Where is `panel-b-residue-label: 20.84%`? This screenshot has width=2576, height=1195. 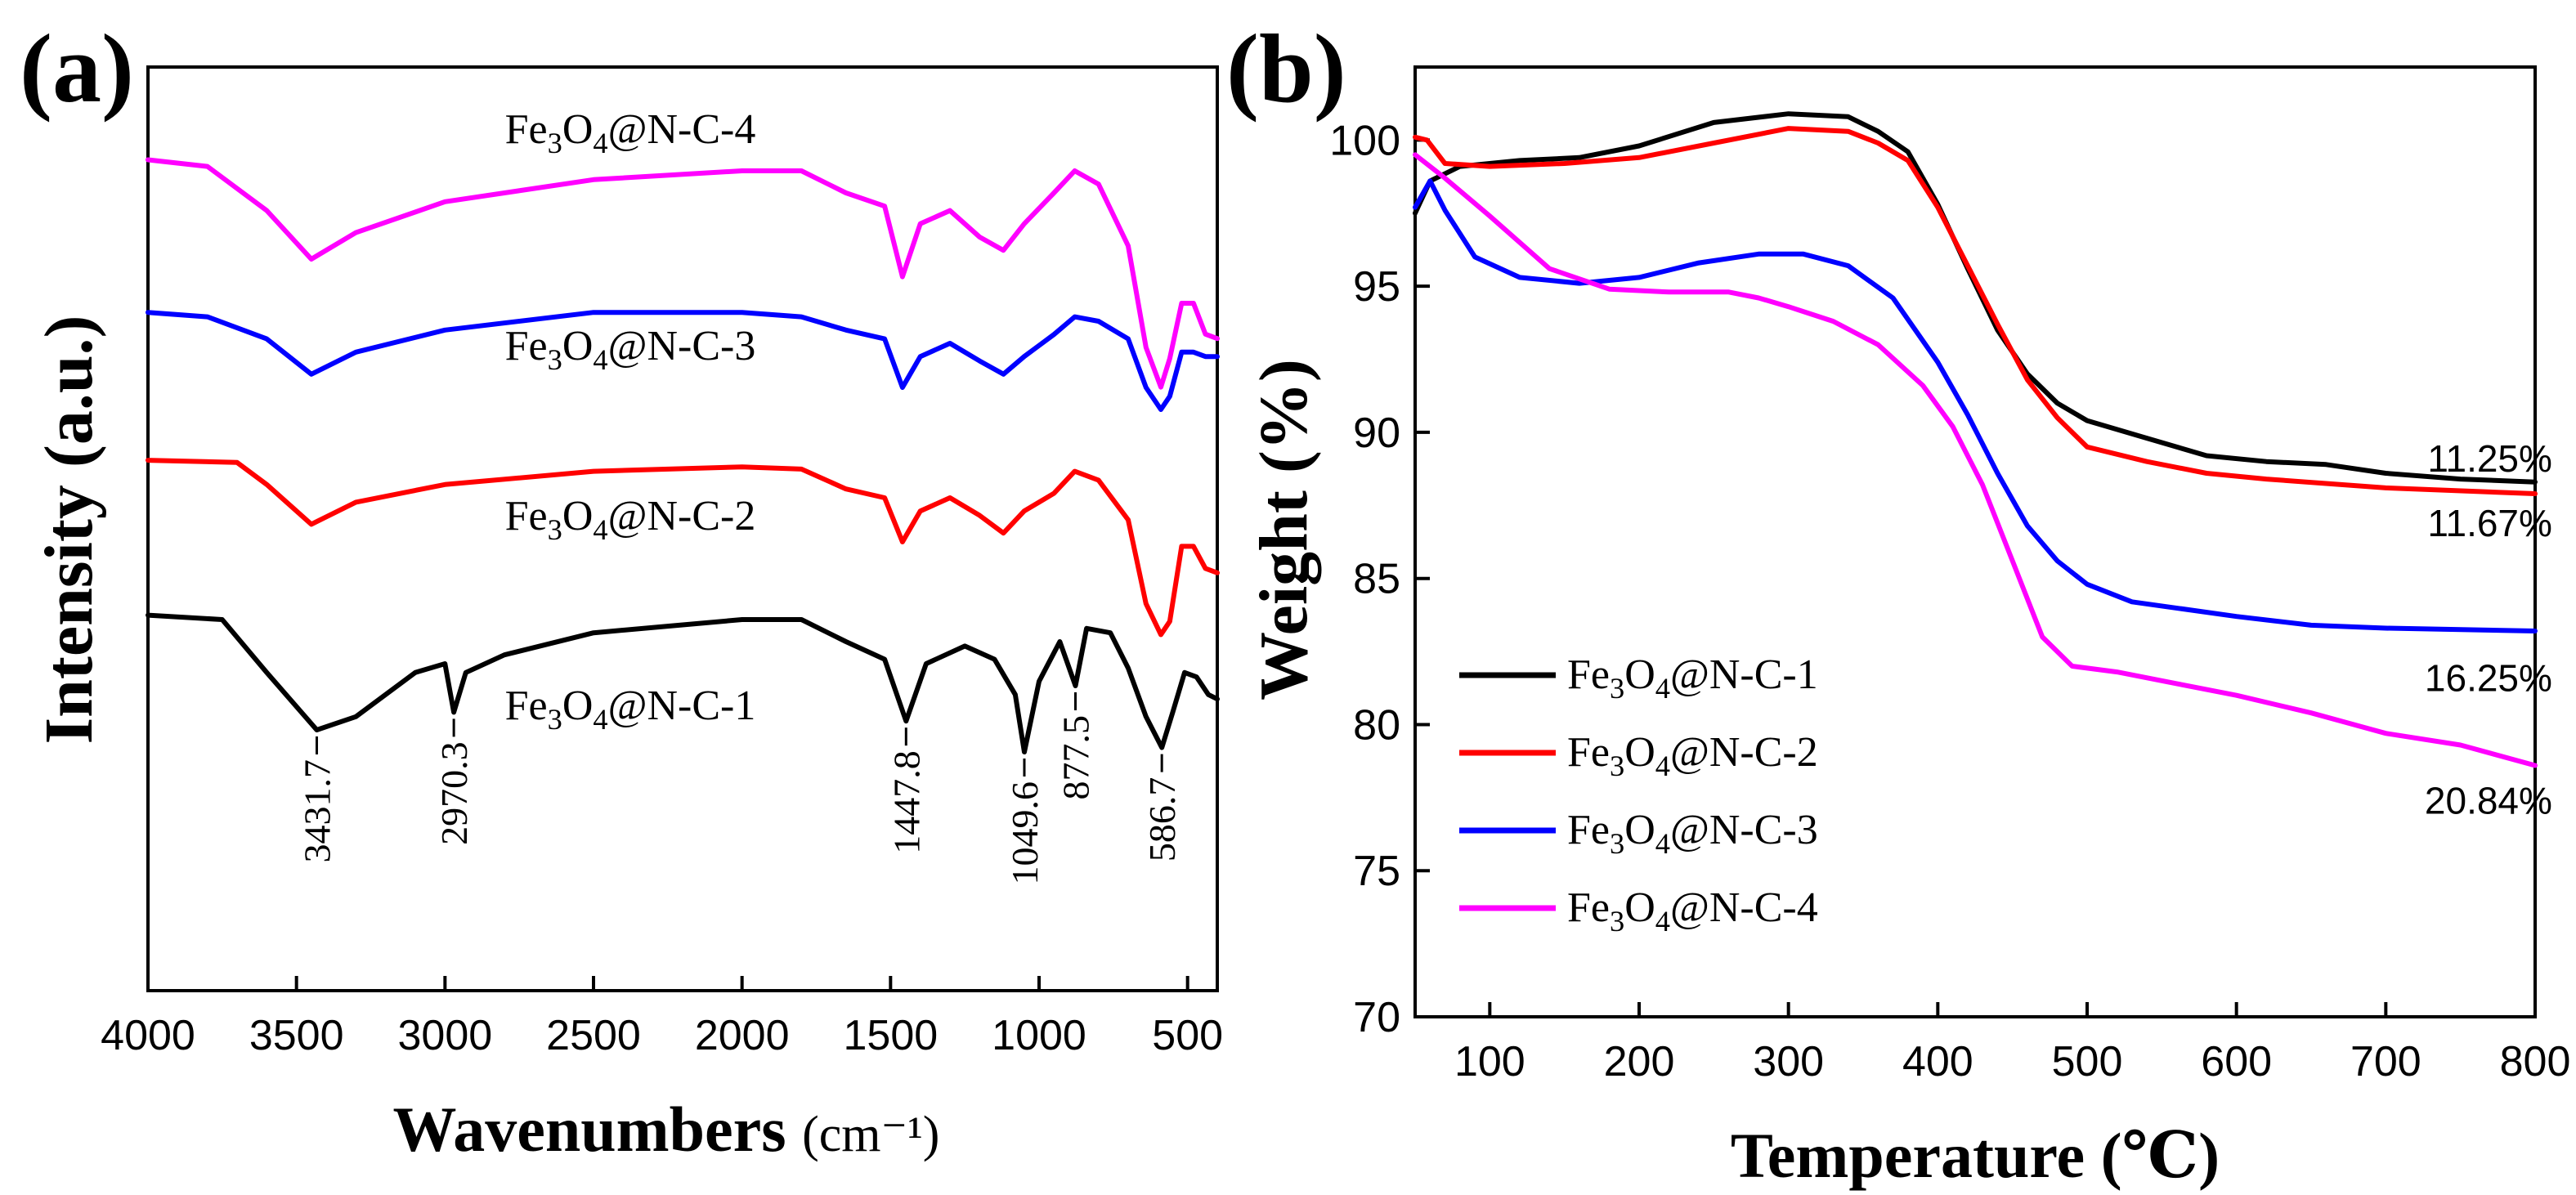 panel-b-residue-label: 20.84% is located at coordinates (2489, 800).